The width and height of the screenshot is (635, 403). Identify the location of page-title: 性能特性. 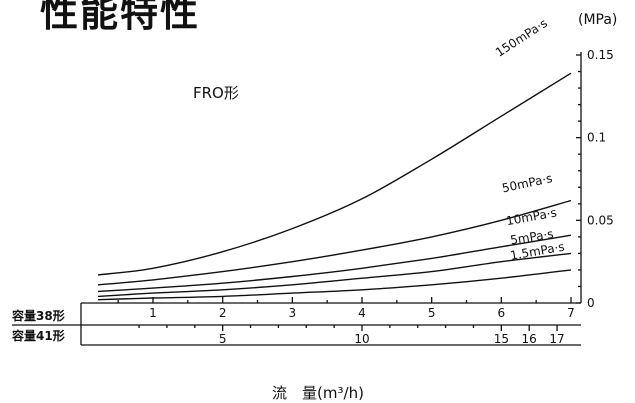
(120, 17).